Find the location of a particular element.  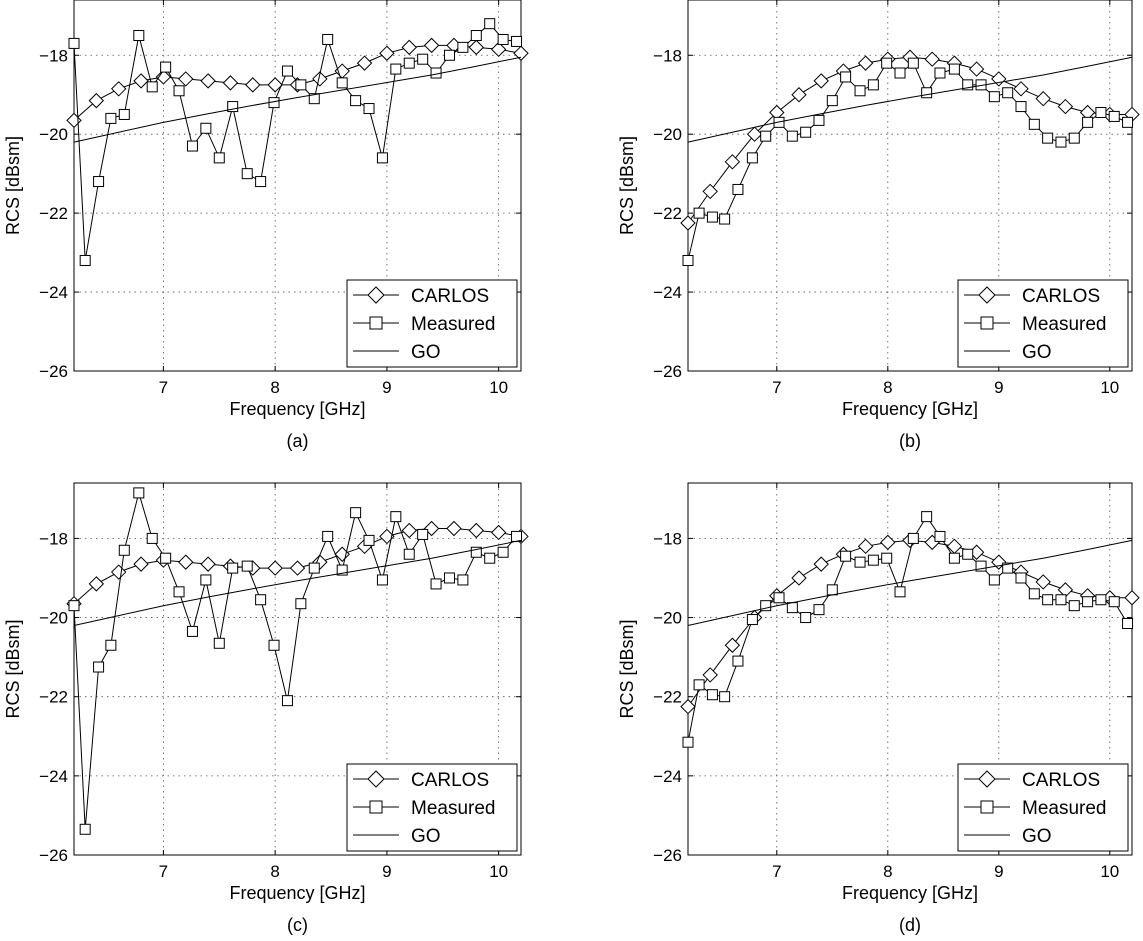

y-tick-label: −20 is located at coordinates (667, 618).